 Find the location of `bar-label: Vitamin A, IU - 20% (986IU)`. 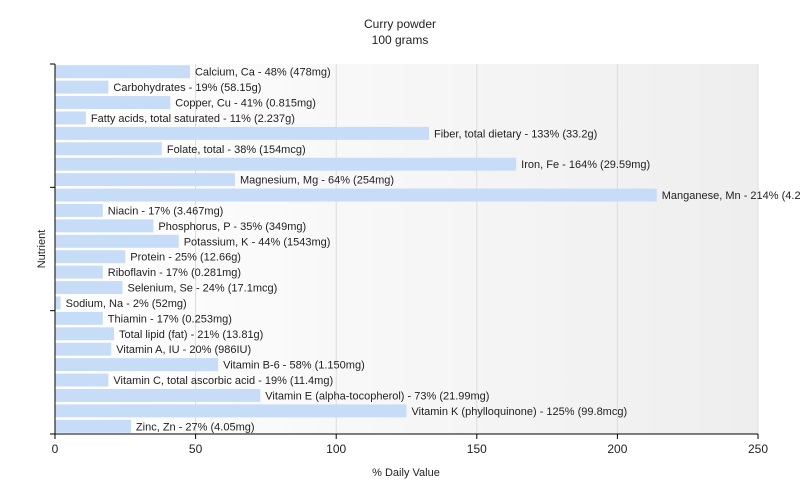

bar-label: Vitamin A, IU - 20% (986IU) is located at coordinates (183, 350).